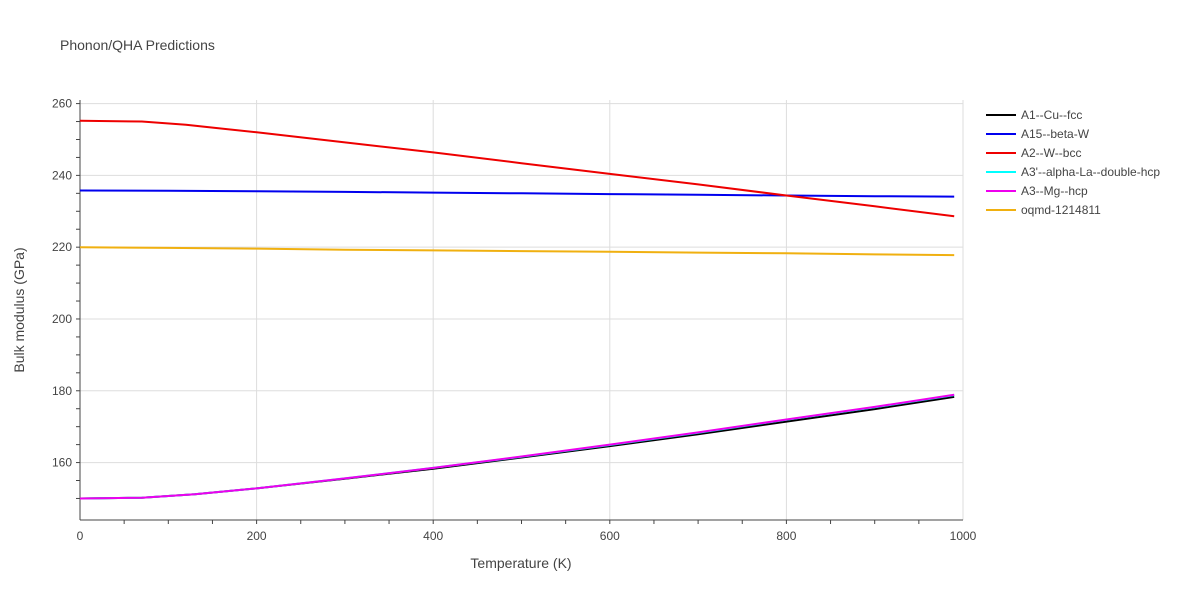 The width and height of the screenshot is (1200, 600). What do you see at coordinates (62, 319) in the screenshot?
I see `y-tick-label: 200` at bounding box center [62, 319].